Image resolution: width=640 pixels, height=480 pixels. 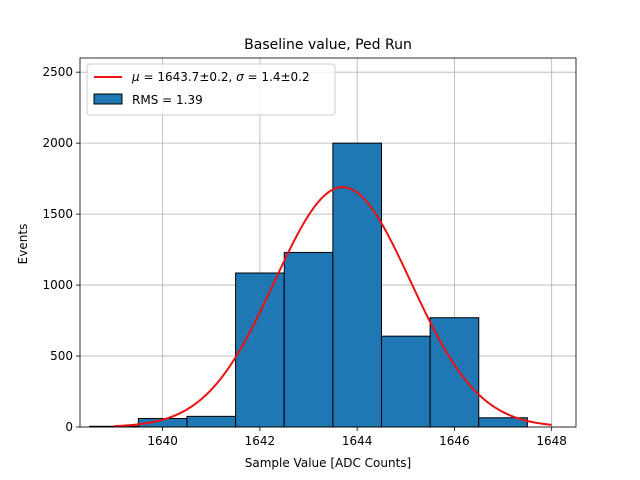 I want to click on legend-fit-label: μ = 1643.7±0.2, σ = 1.4±0.2, so click(x=220, y=77).